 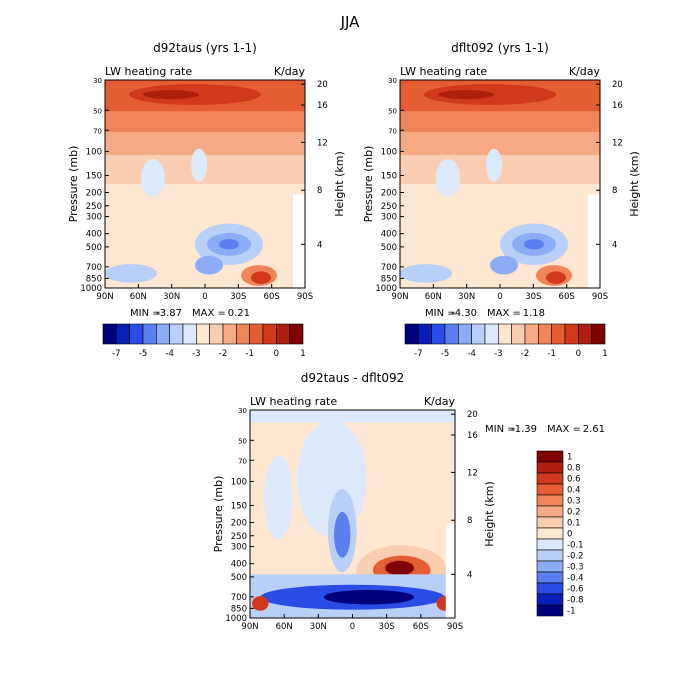 What do you see at coordinates (293, 401) in the screenshot?
I see `field-label: LW heating rate` at bounding box center [293, 401].